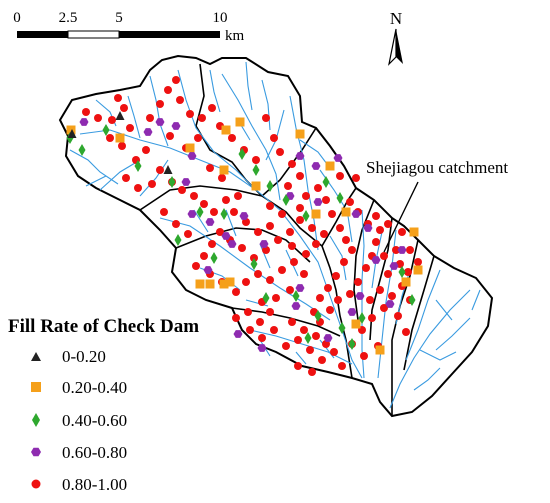 The height and width of the screenshot is (503, 550). Describe the element at coordinates (17, 18) in the screenshot. I see `scale-tick-label-0: 0` at that location.